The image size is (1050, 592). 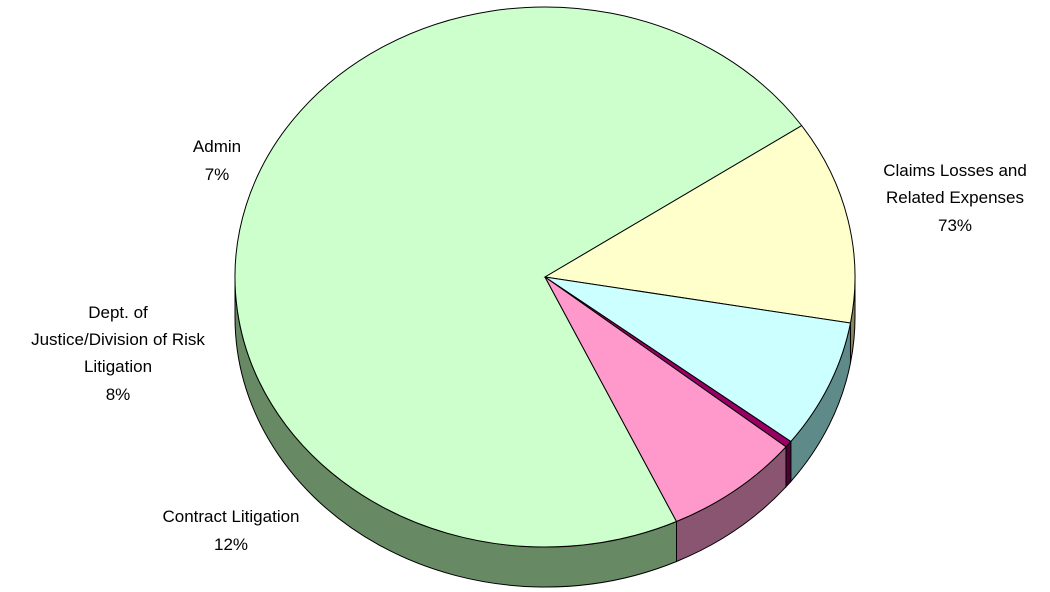 I want to click on label-claims-line1: Claims Losses and, so click(x=955, y=170).